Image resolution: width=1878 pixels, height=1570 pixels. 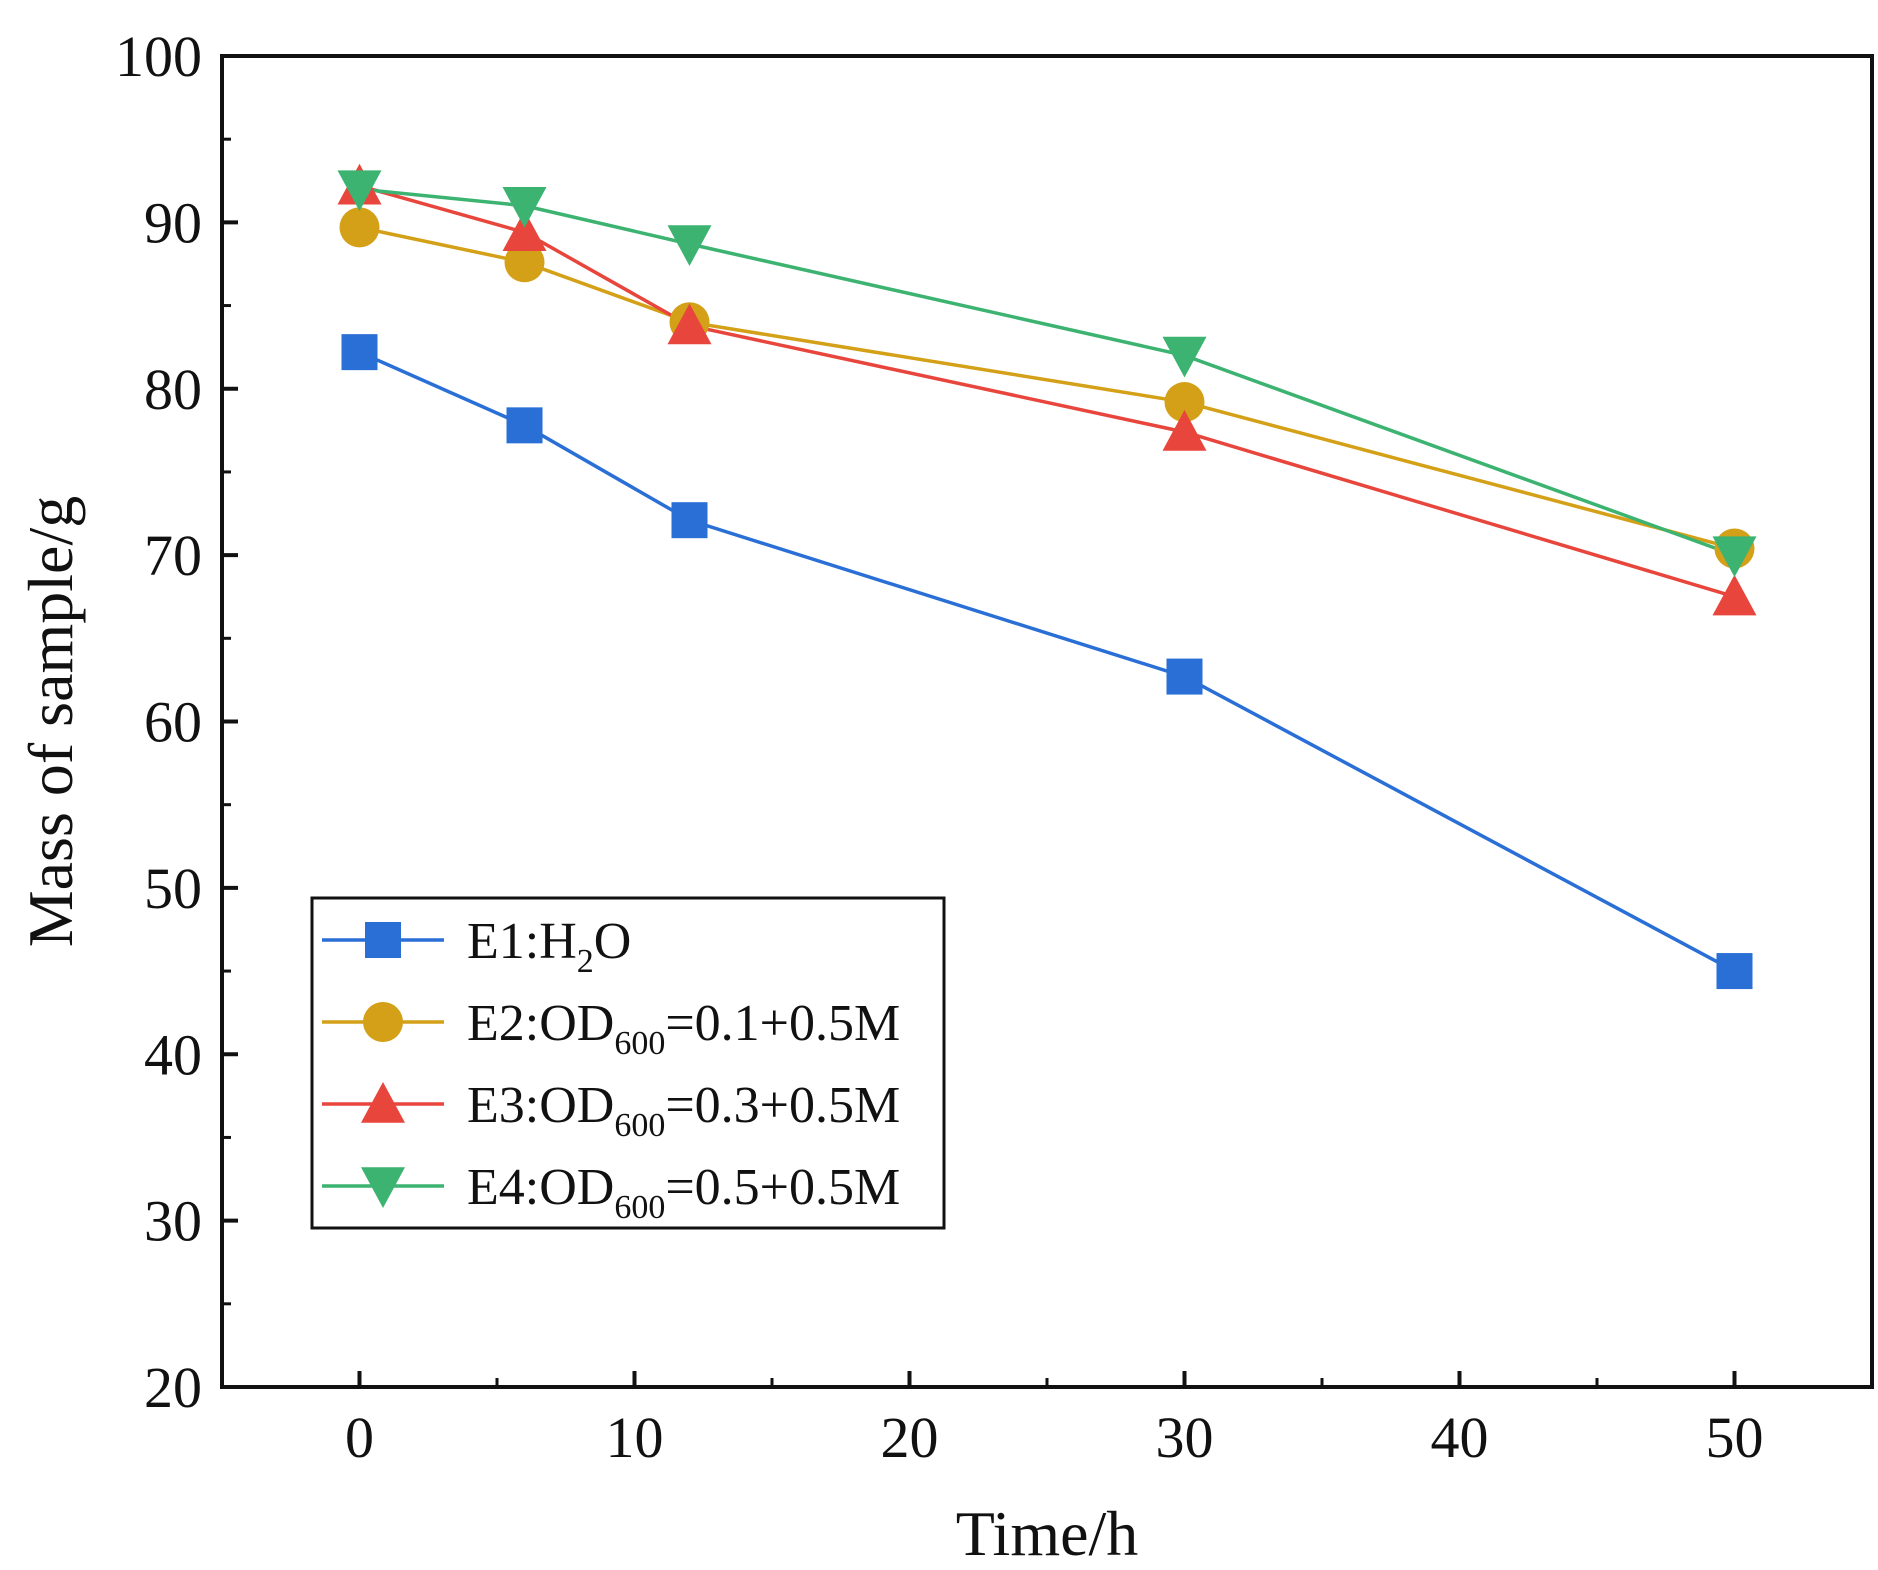 What do you see at coordinates (1047, 1533) in the screenshot?
I see `x-axis-title: Time/h` at bounding box center [1047, 1533].